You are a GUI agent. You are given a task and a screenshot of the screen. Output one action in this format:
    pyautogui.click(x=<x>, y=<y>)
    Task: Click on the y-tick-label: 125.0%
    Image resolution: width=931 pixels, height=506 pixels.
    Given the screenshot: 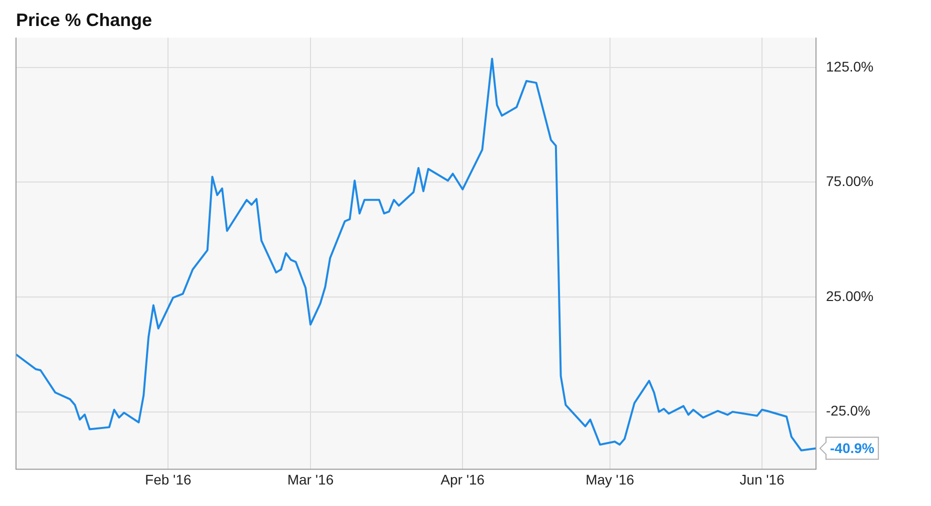 What is the action you would take?
    pyautogui.click(x=850, y=66)
    